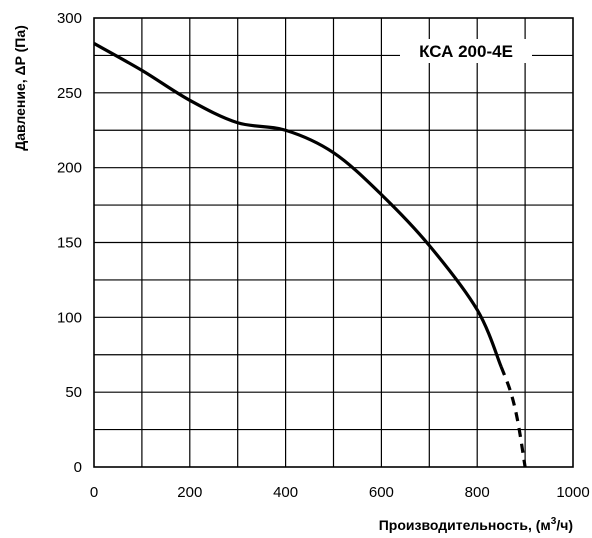 The width and height of the screenshot is (592, 538). What do you see at coordinates (513, 417) in the screenshot?
I see `pressure-curve-dashed` at bounding box center [513, 417].